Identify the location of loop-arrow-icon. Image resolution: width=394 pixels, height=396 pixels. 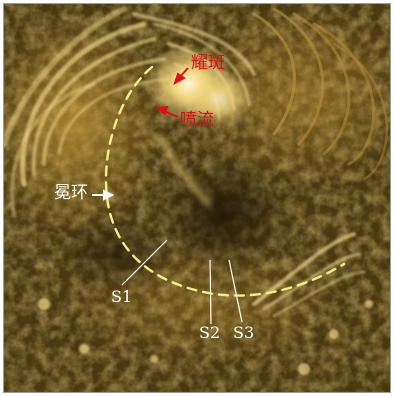
(103, 195).